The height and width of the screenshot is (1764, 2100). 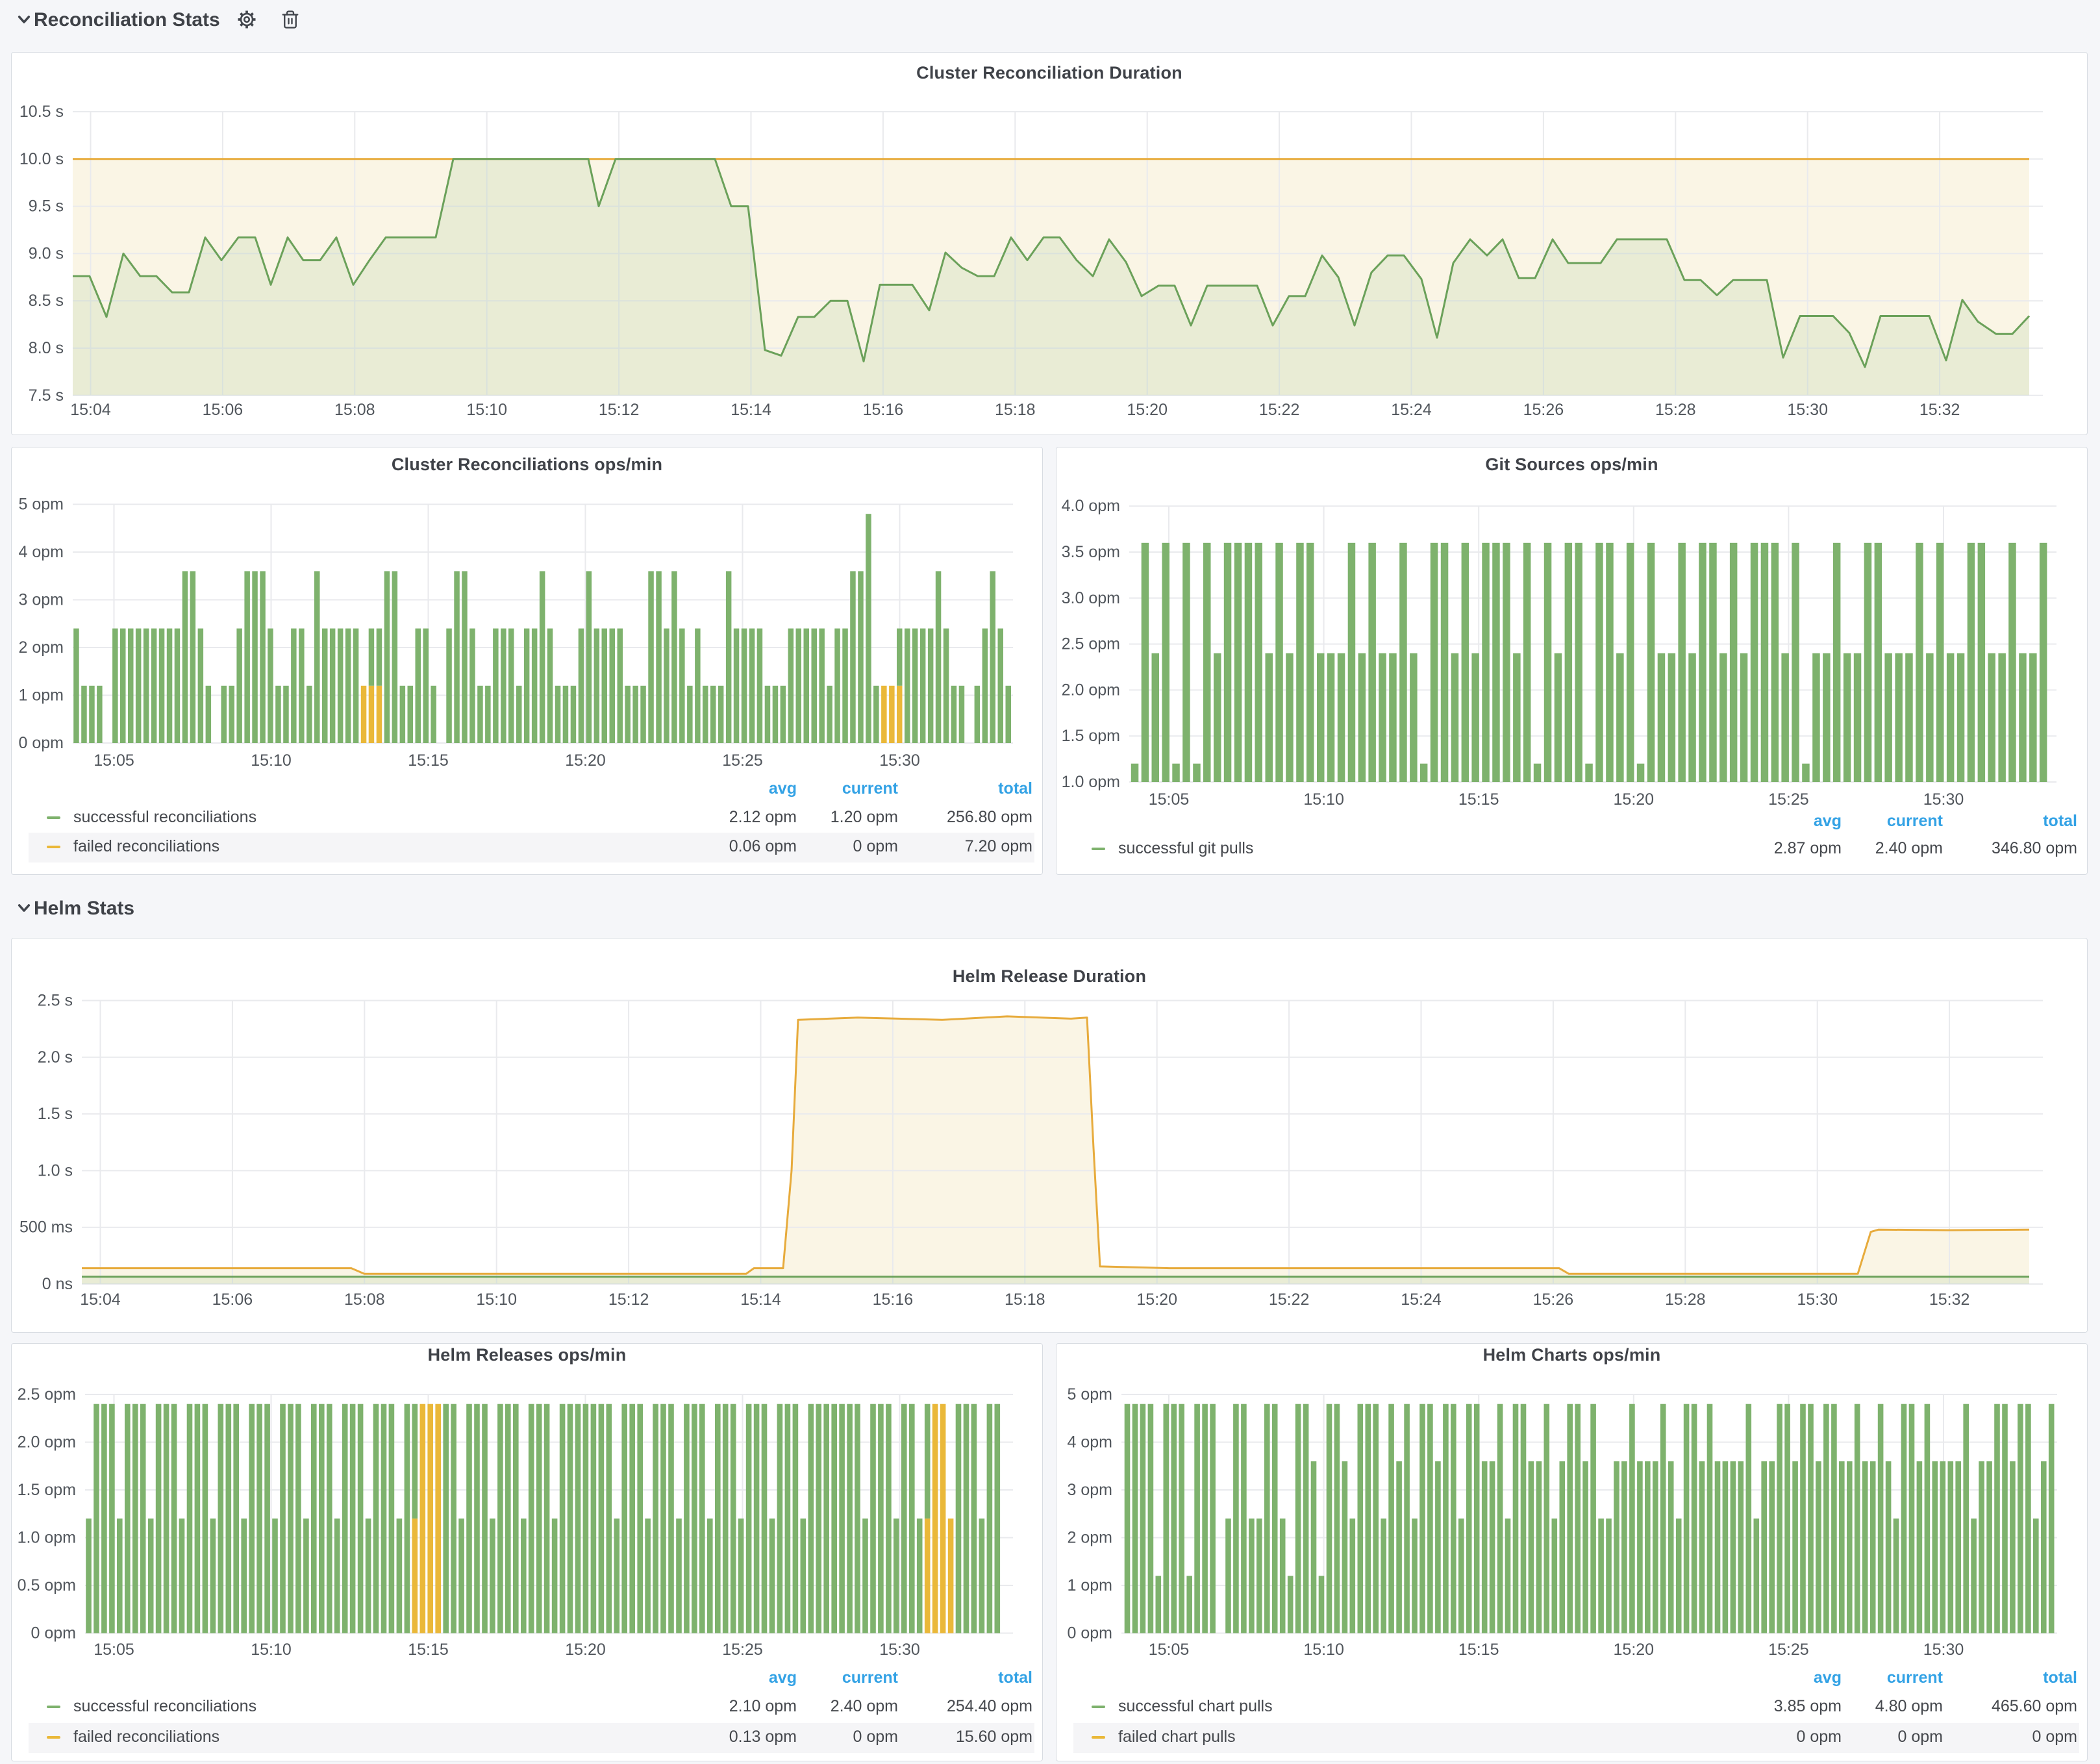 I want to click on svg-text: 1.0 s, so click(x=55, y=1170).